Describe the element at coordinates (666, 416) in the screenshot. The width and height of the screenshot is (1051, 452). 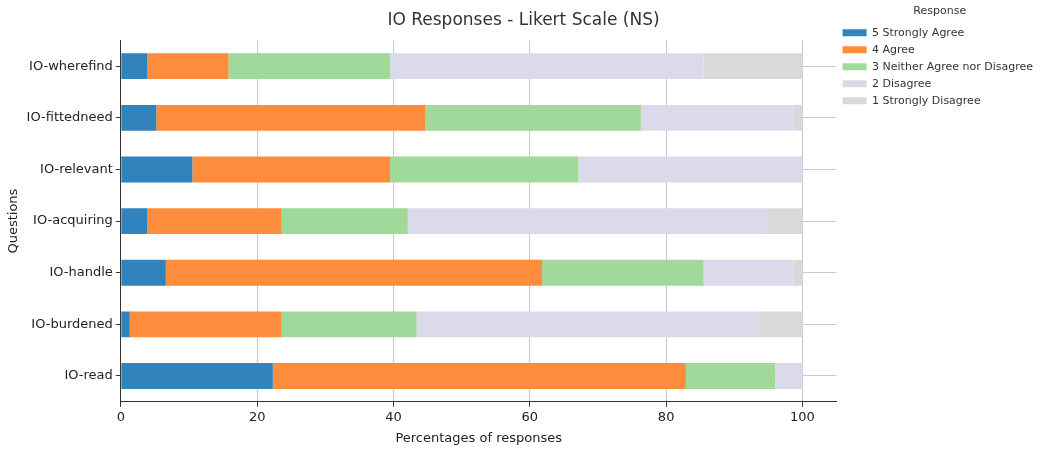
I see `x-tick-label: 80` at that location.